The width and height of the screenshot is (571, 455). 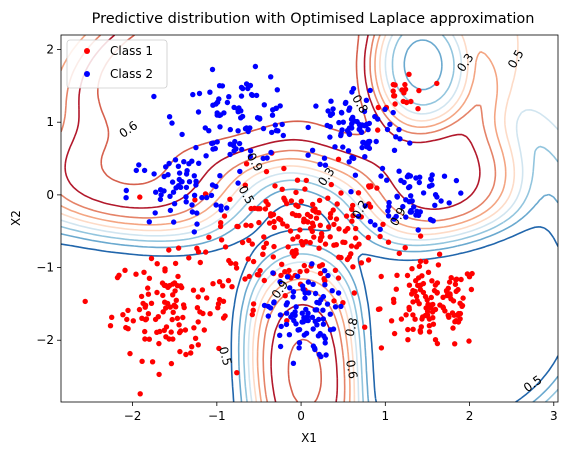 I want to click on y-tick-label: 2, so click(x=50, y=50).